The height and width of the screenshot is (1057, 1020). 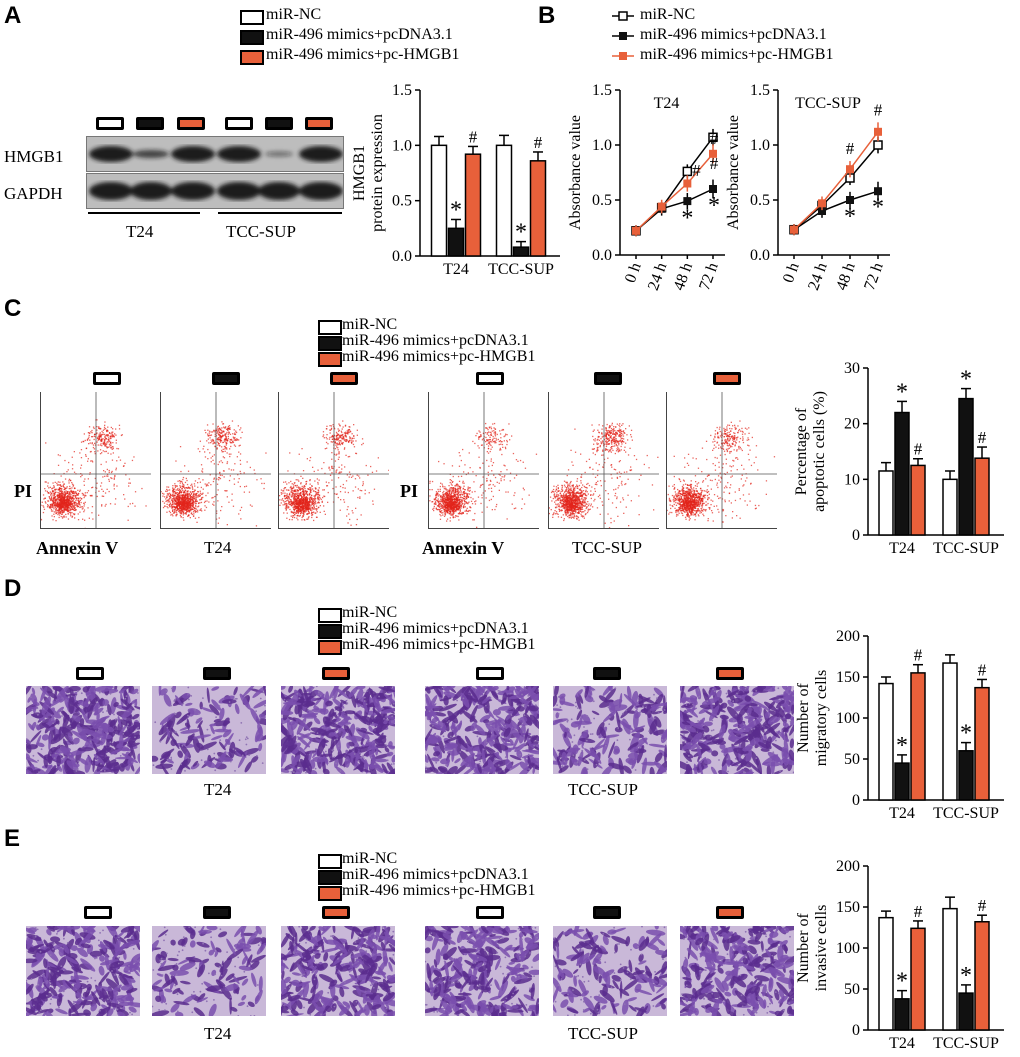 What do you see at coordinates (760, 90) in the screenshot?
I see `chart-y-tick-label: 1.5` at bounding box center [760, 90].